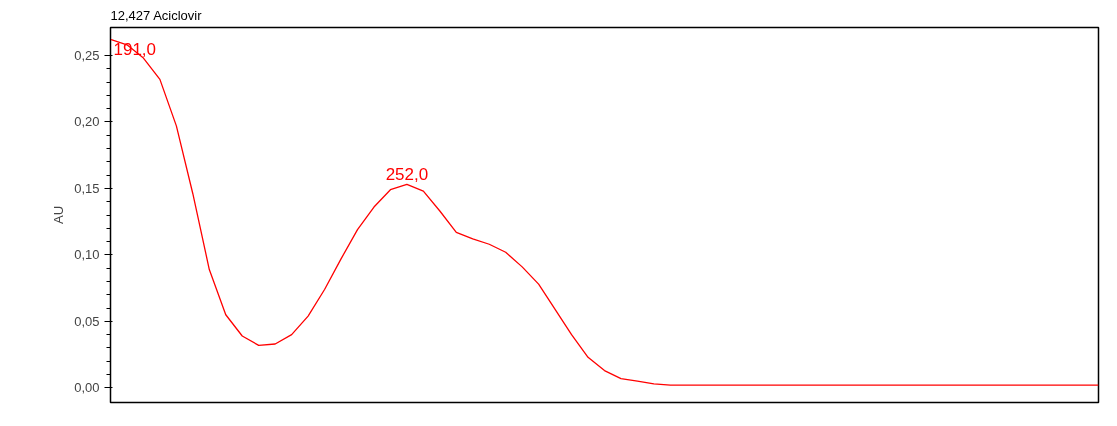  What do you see at coordinates (407, 175) in the screenshot?
I see `annotation: 252,0` at bounding box center [407, 175].